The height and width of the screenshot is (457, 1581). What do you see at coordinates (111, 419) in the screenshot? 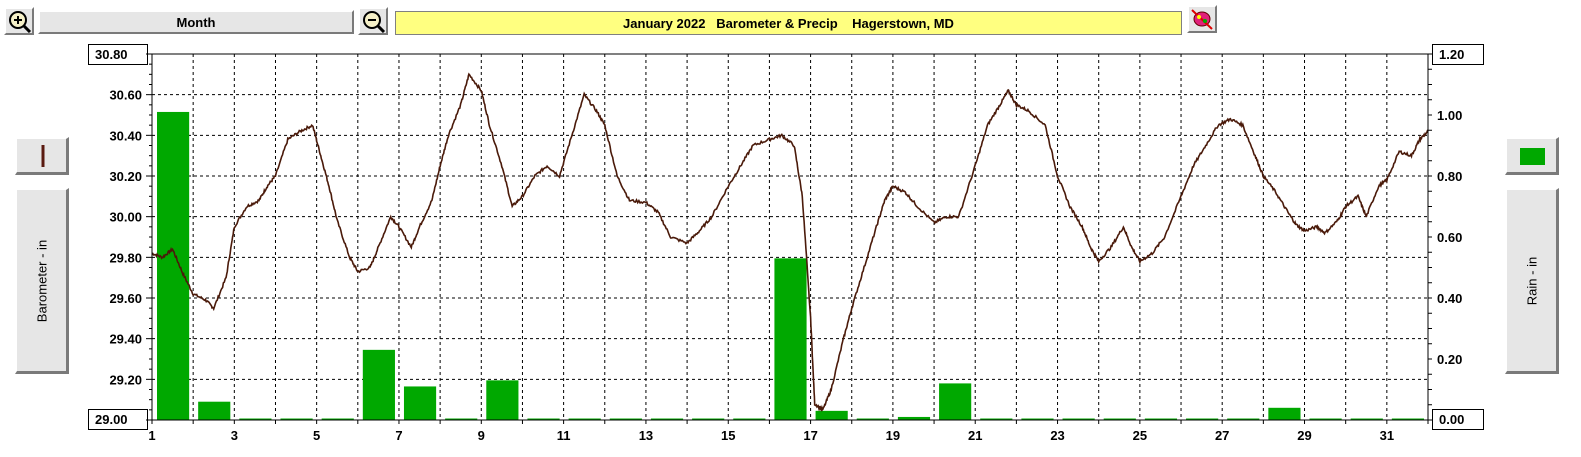
I see `left-axis-min-value: 29.00` at bounding box center [111, 419].